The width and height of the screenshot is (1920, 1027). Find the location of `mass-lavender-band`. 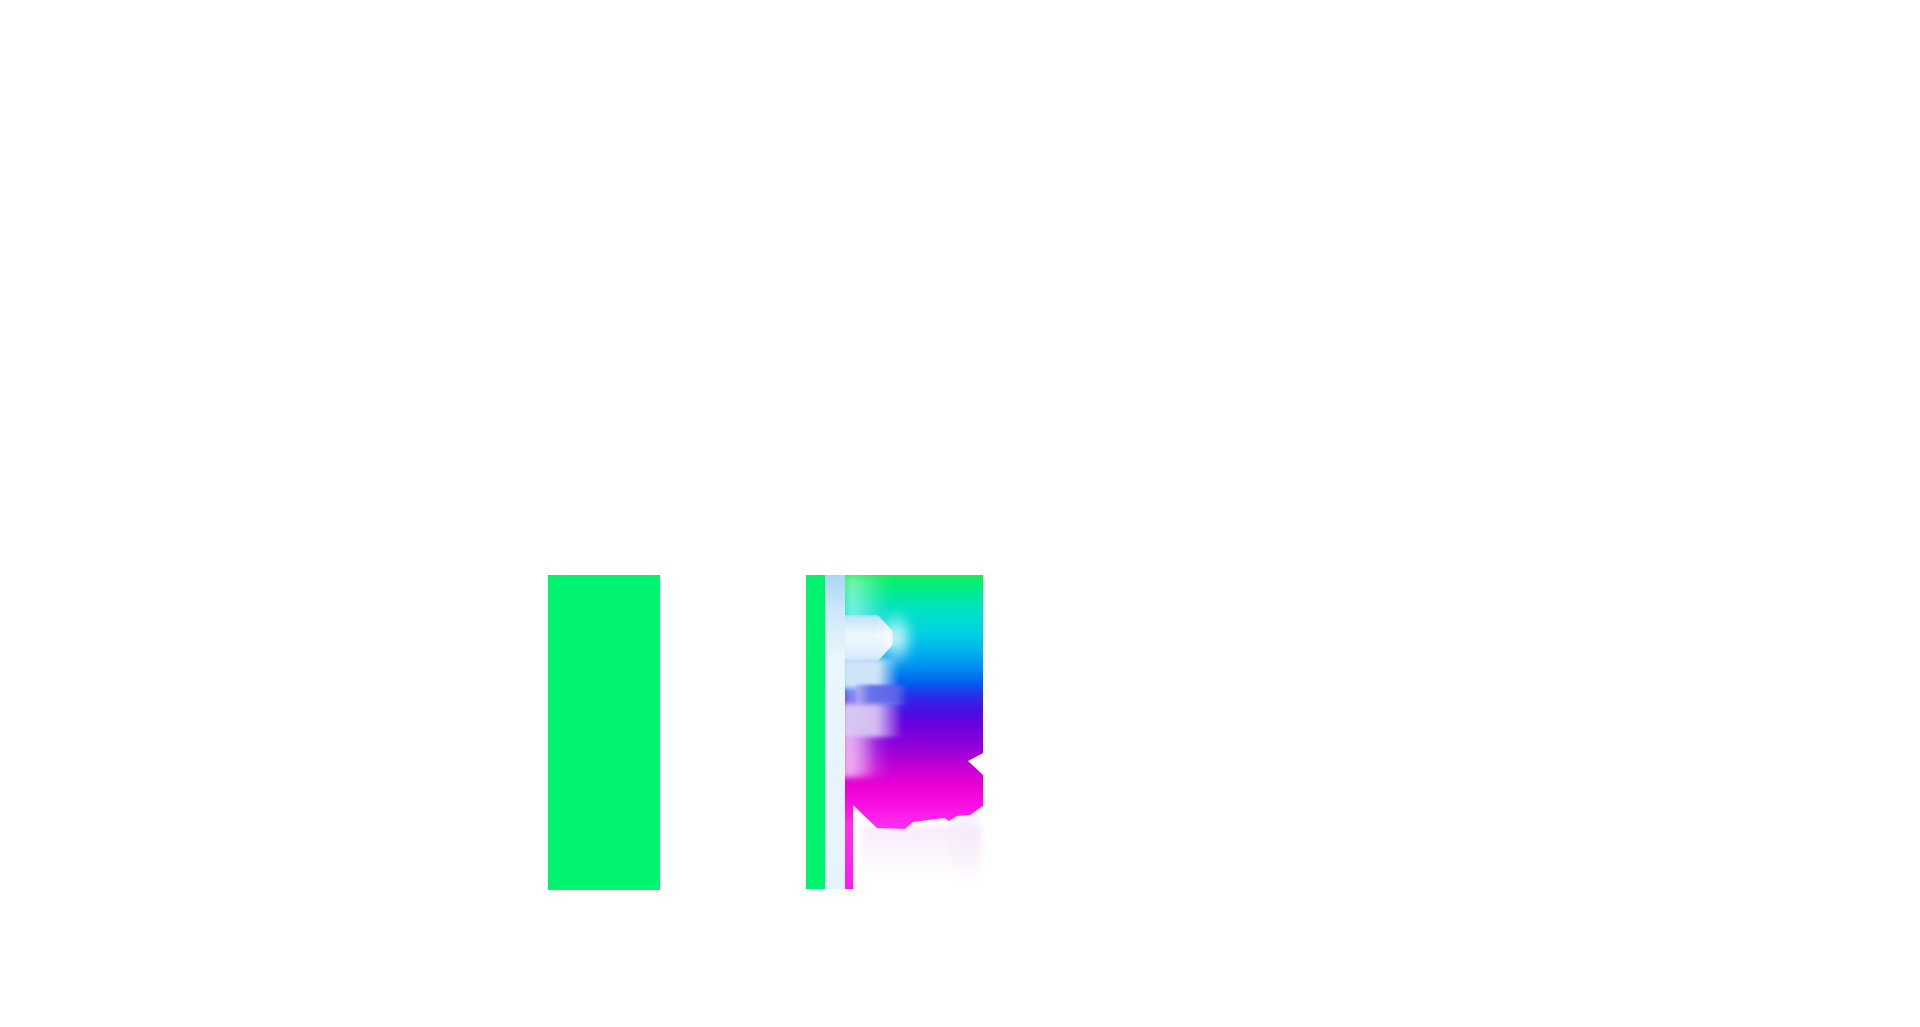

mass-lavender-band is located at coordinates (874, 720).